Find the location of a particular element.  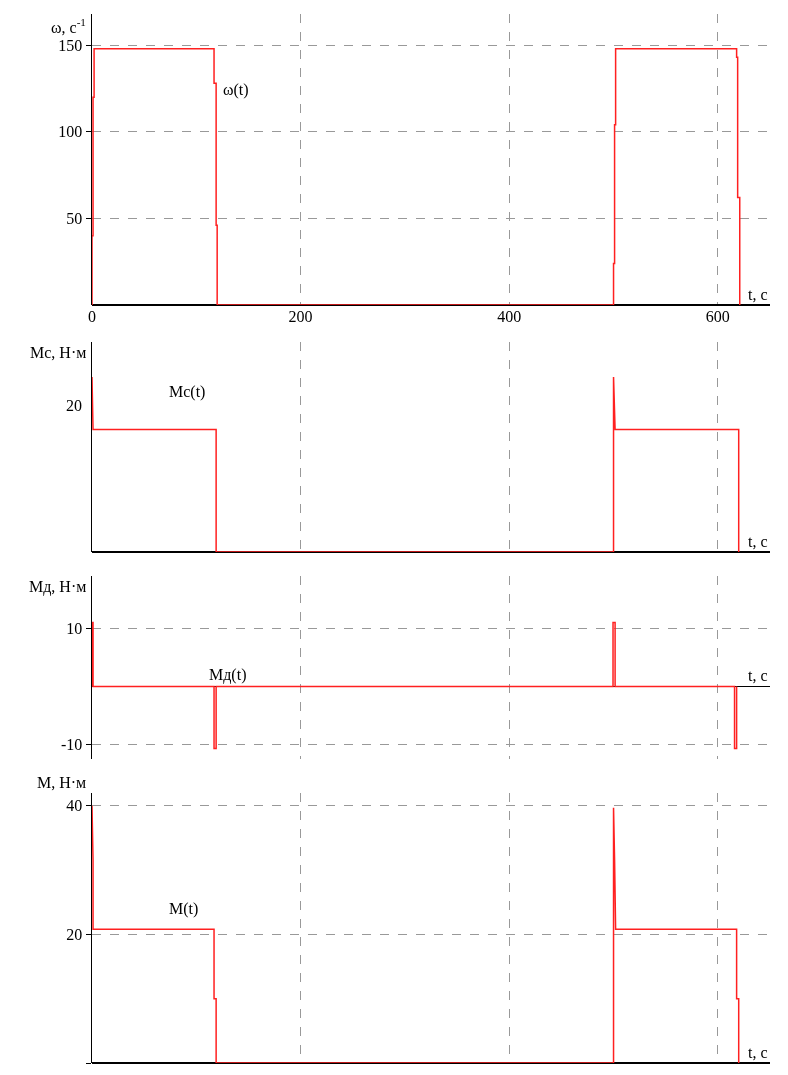

annotation: Mс(t) is located at coordinates (187, 392).